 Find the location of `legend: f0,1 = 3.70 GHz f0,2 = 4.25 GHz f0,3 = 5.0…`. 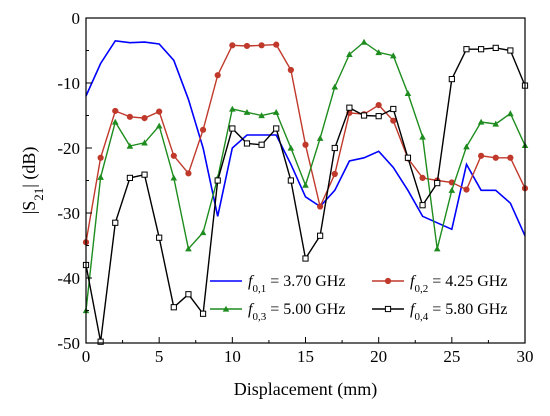

legend: f0,1 = 3.70 GHz f0,2 = 4.25 GHz f0,3 = 5.0… is located at coordinates (358, 298).